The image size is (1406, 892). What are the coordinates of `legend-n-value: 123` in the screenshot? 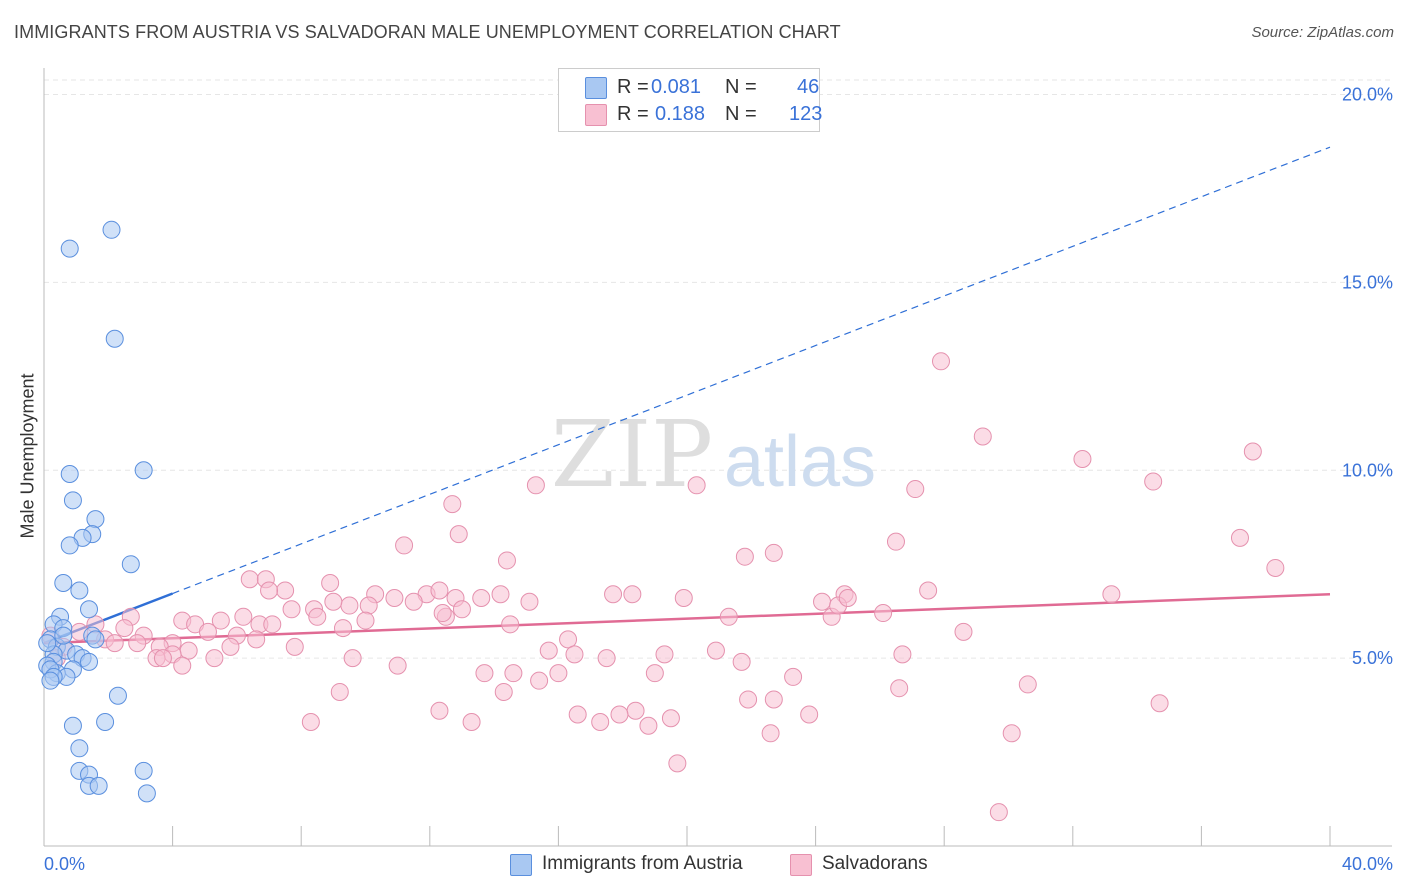 It's located at (806, 114).